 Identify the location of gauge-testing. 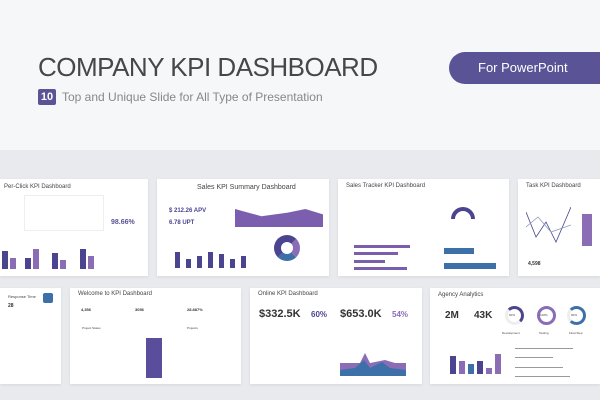
(546, 315).